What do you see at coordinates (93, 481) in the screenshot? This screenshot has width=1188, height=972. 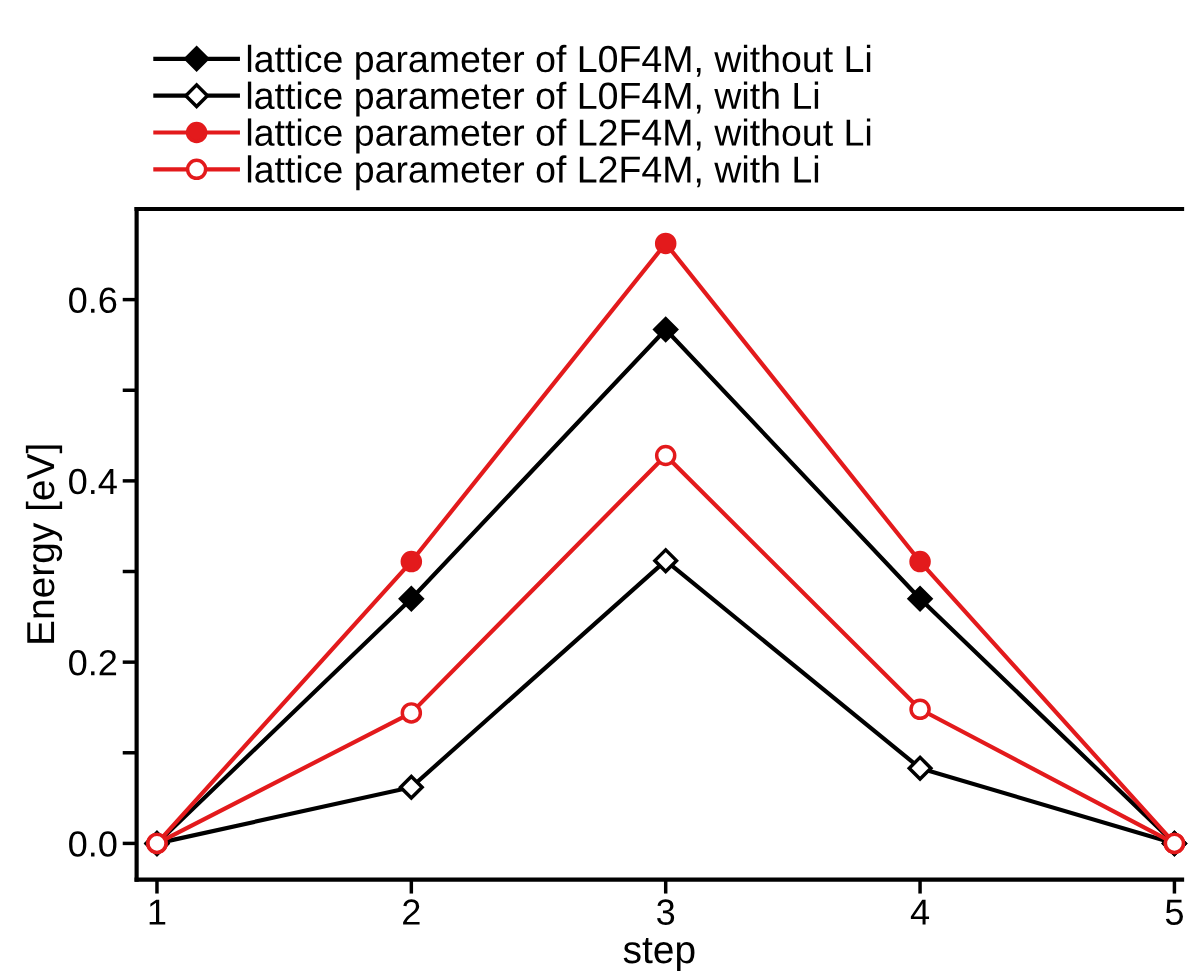 I see `y-tick-label: 0.4` at bounding box center [93, 481].